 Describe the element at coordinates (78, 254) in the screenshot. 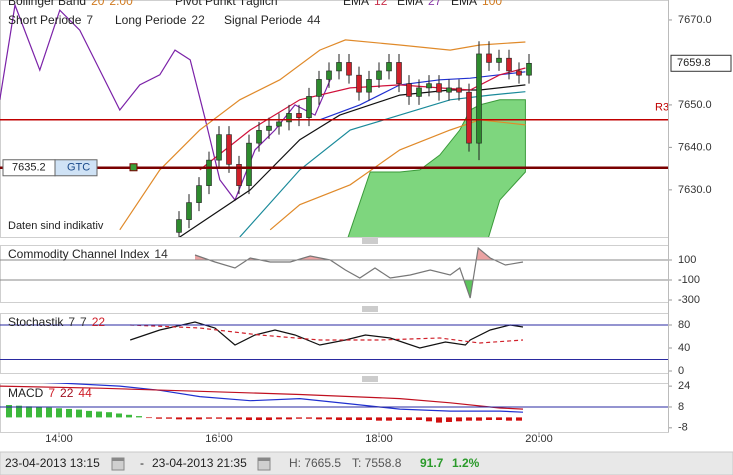

I see `legend-name: Commodity Channel Index` at that location.